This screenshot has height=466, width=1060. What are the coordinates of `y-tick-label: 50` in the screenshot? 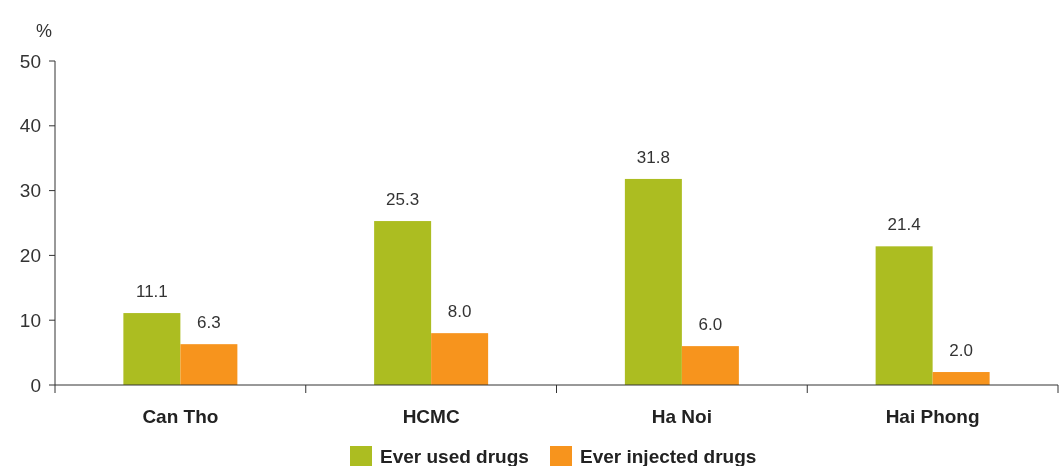 It's located at (30, 61).